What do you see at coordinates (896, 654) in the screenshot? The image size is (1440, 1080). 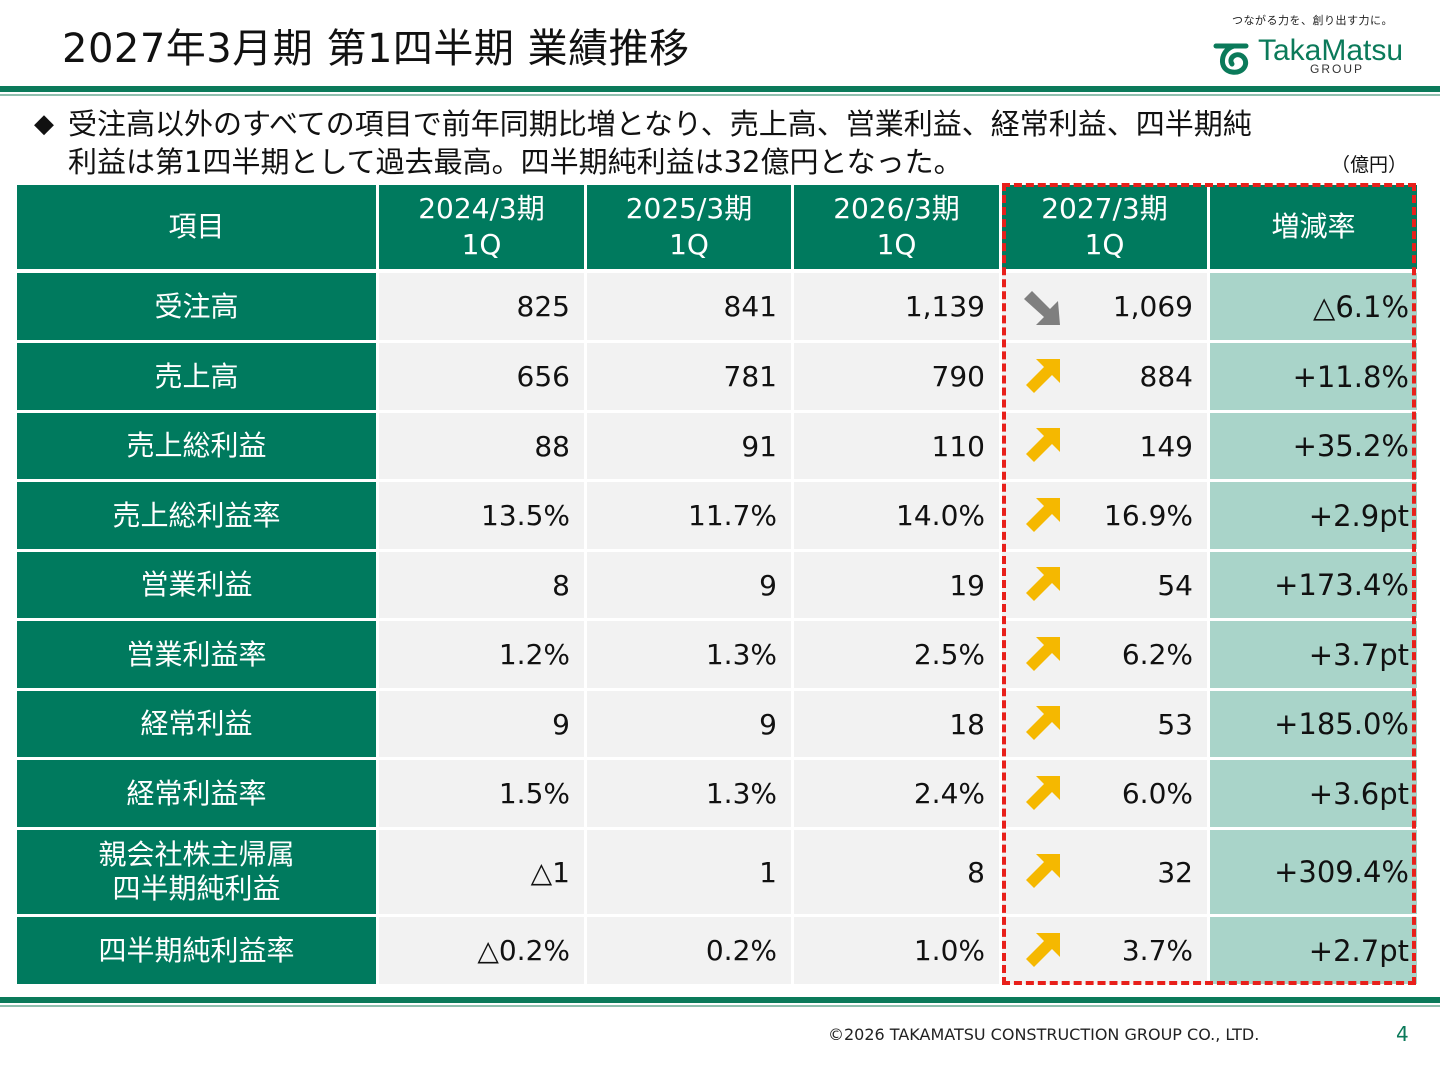 I see `value-cell: 2.5%` at bounding box center [896, 654].